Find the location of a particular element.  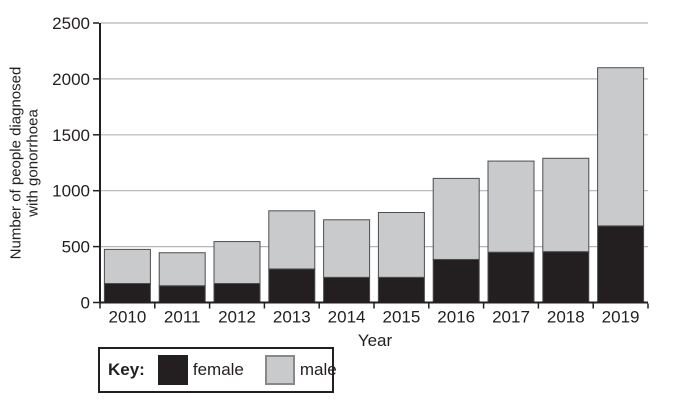

bar-segment-male-2011 is located at coordinates (182, 269).